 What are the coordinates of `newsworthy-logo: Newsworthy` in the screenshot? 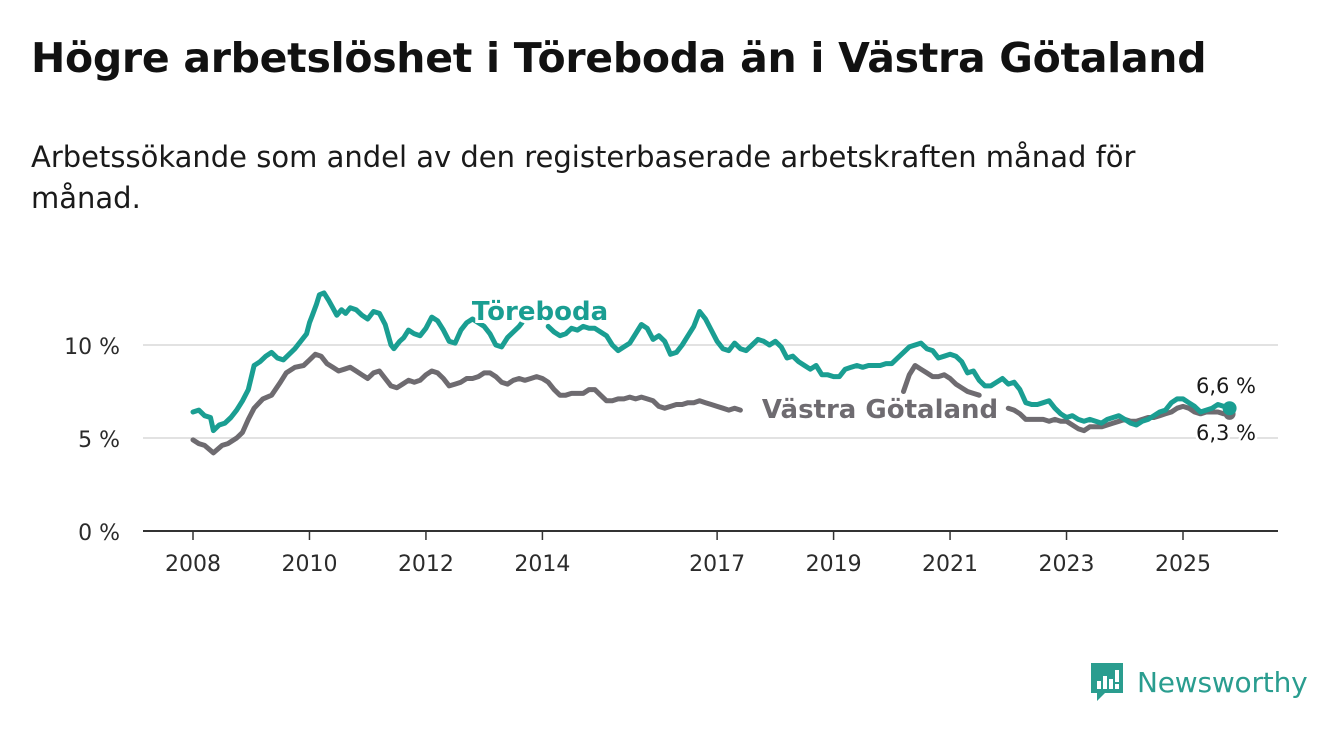 It's located at (1198, 682).